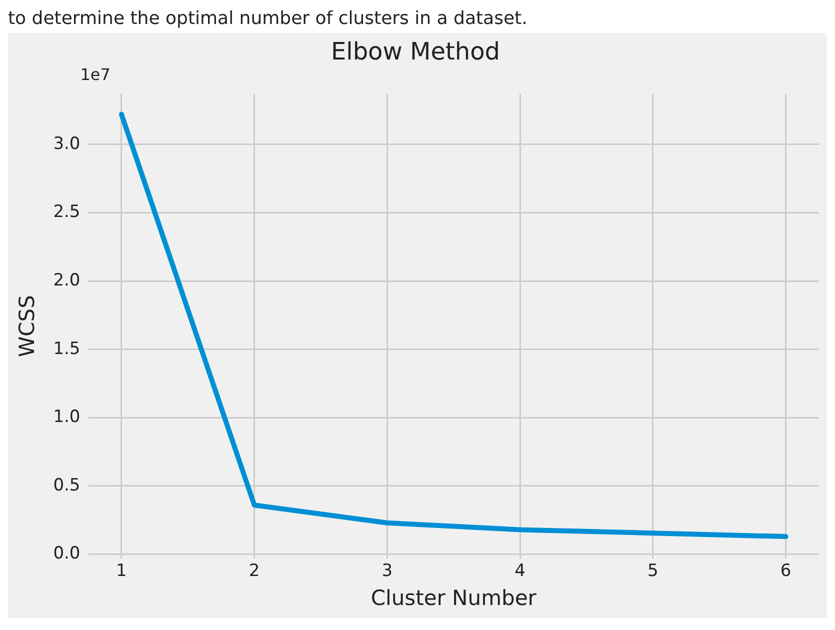 The height and width of the screenshot is (630, 835). What do you see at coordinates (786, 571) in the screenshot?
I see `x-tick-label: 6` at bounding box center [786, 571].